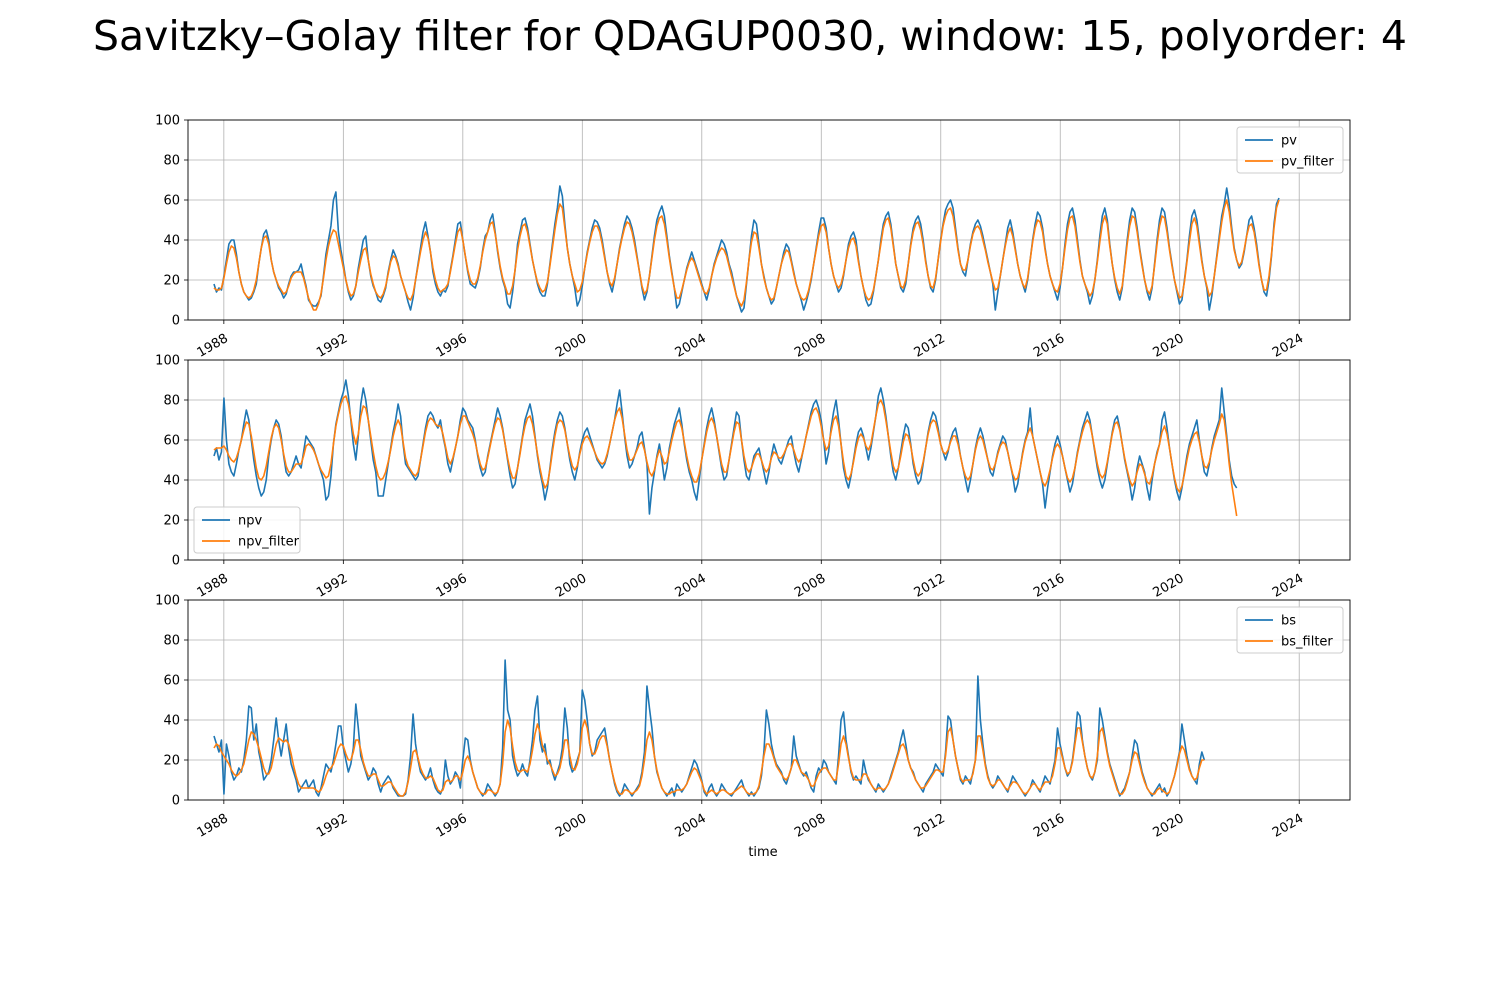 The width and height of the screenshot is (1500, 1000). I want to click on legend-label-npv_filter: npv_filter, so click(269, 542).